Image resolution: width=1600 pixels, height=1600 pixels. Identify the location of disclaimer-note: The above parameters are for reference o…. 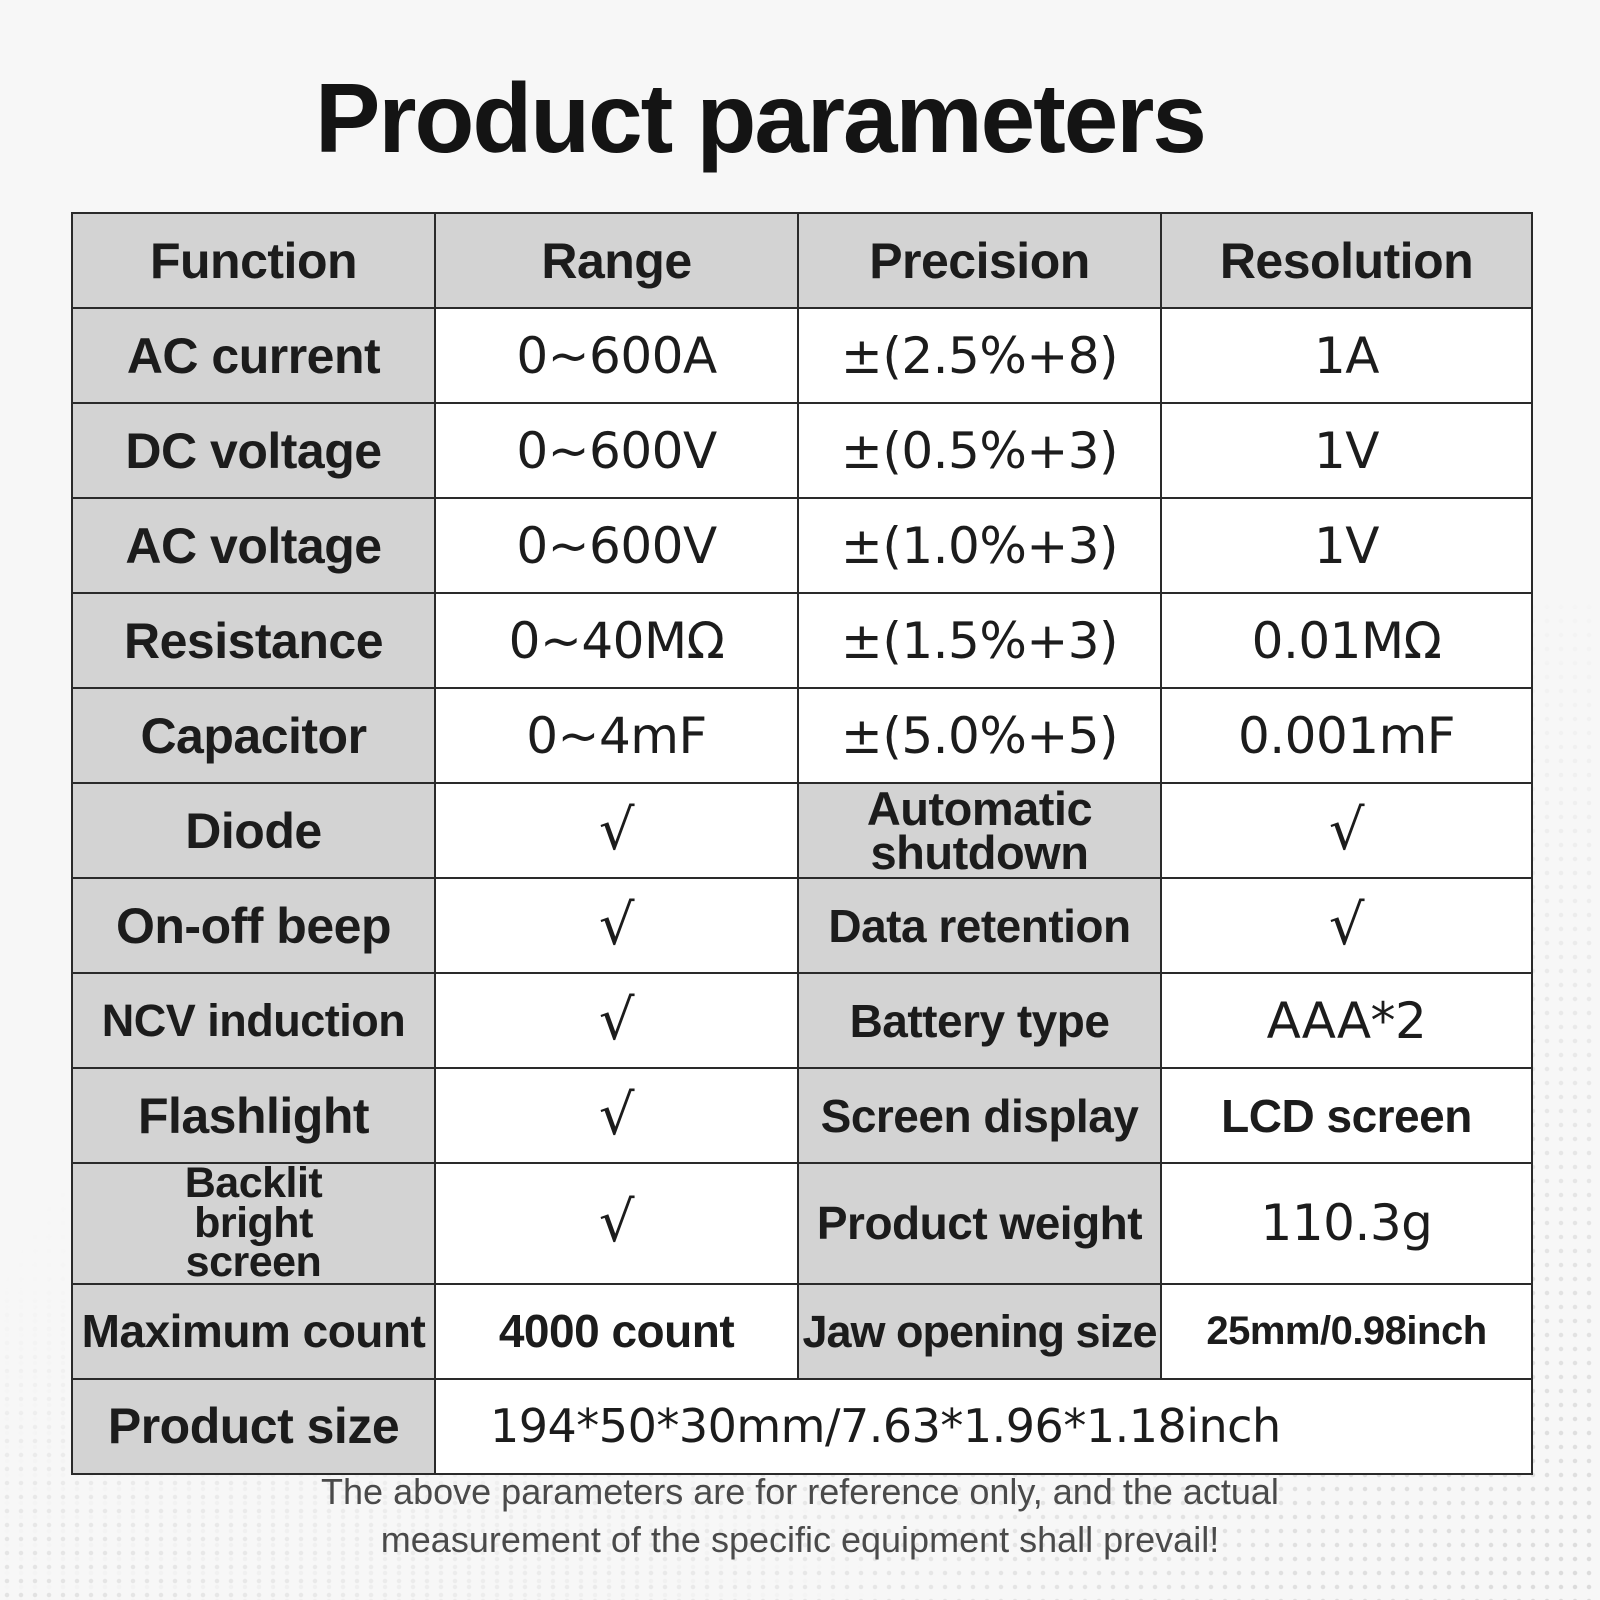
(800, 1515).